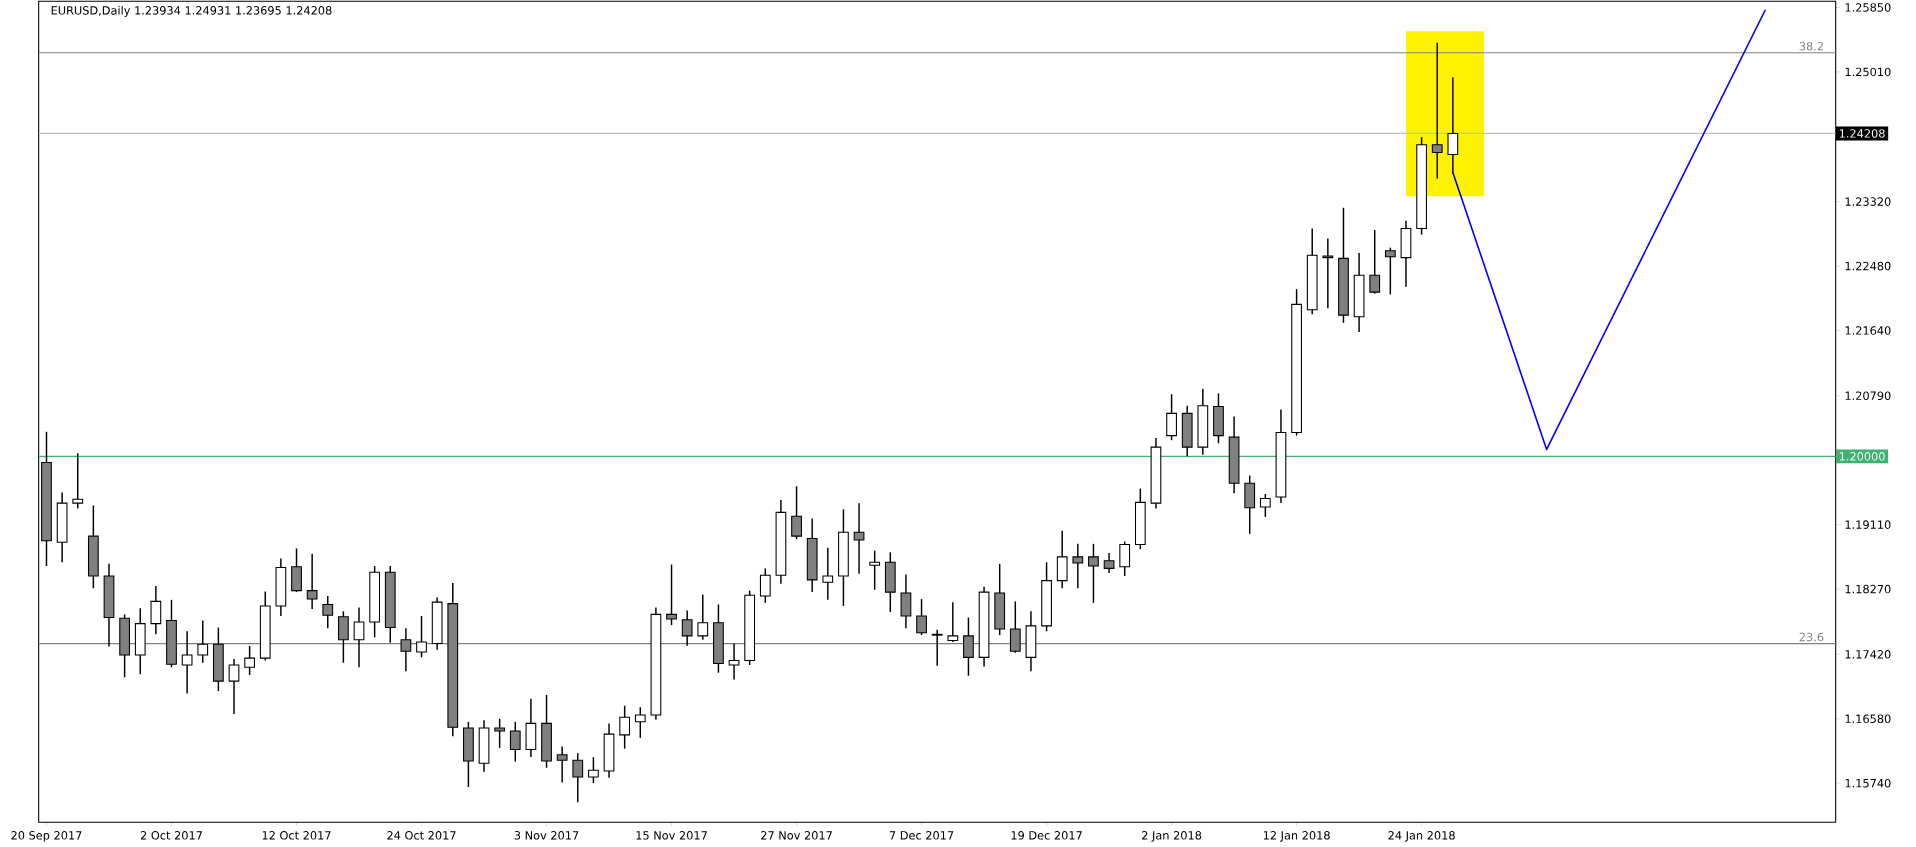  I want to click on ref-line-label: 1.20000, so click(1862, 456).